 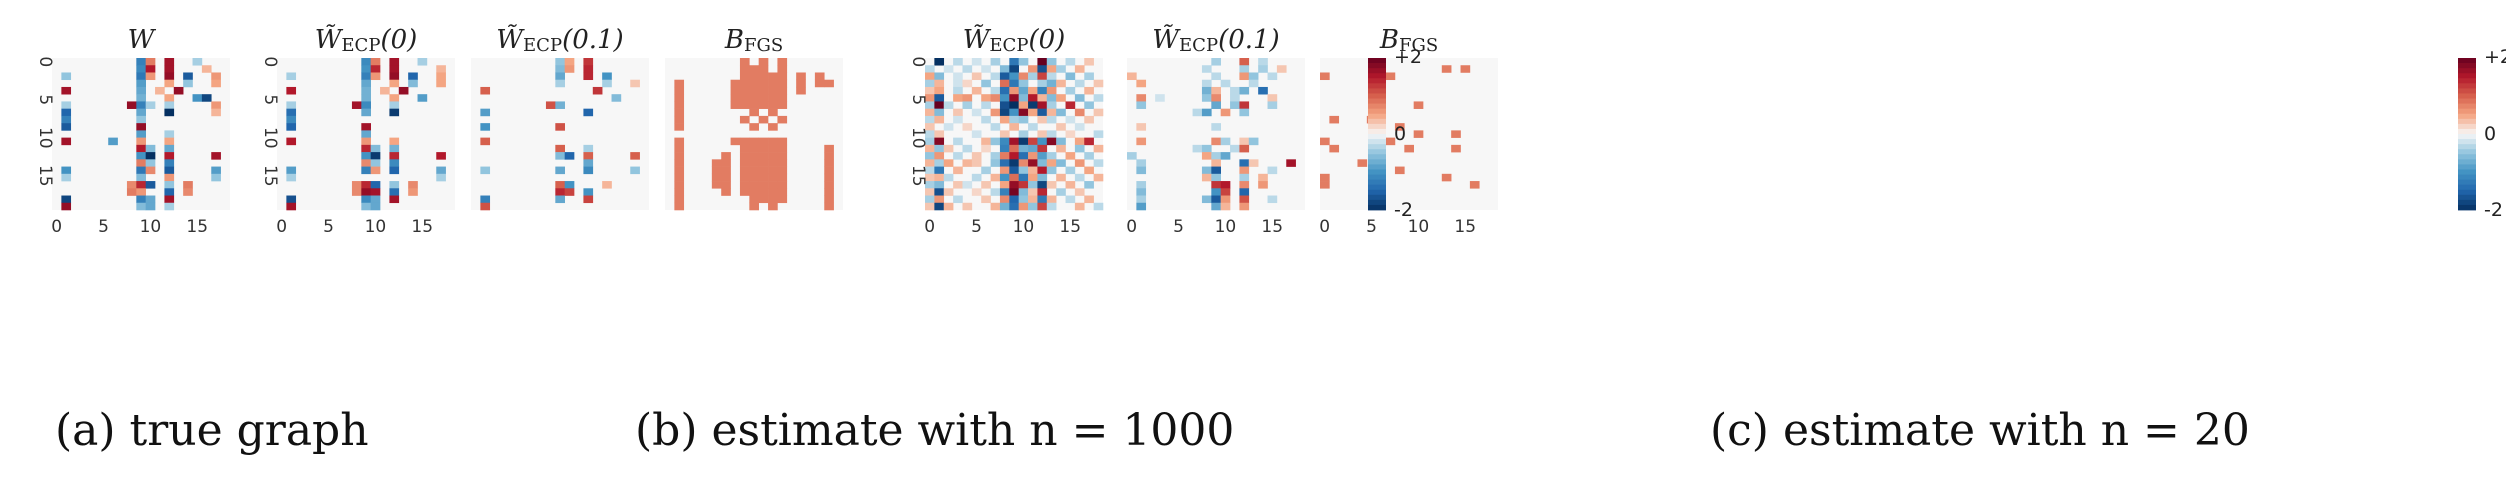 I want to click on x-tick-label: 10, so click(x=151, y=227).